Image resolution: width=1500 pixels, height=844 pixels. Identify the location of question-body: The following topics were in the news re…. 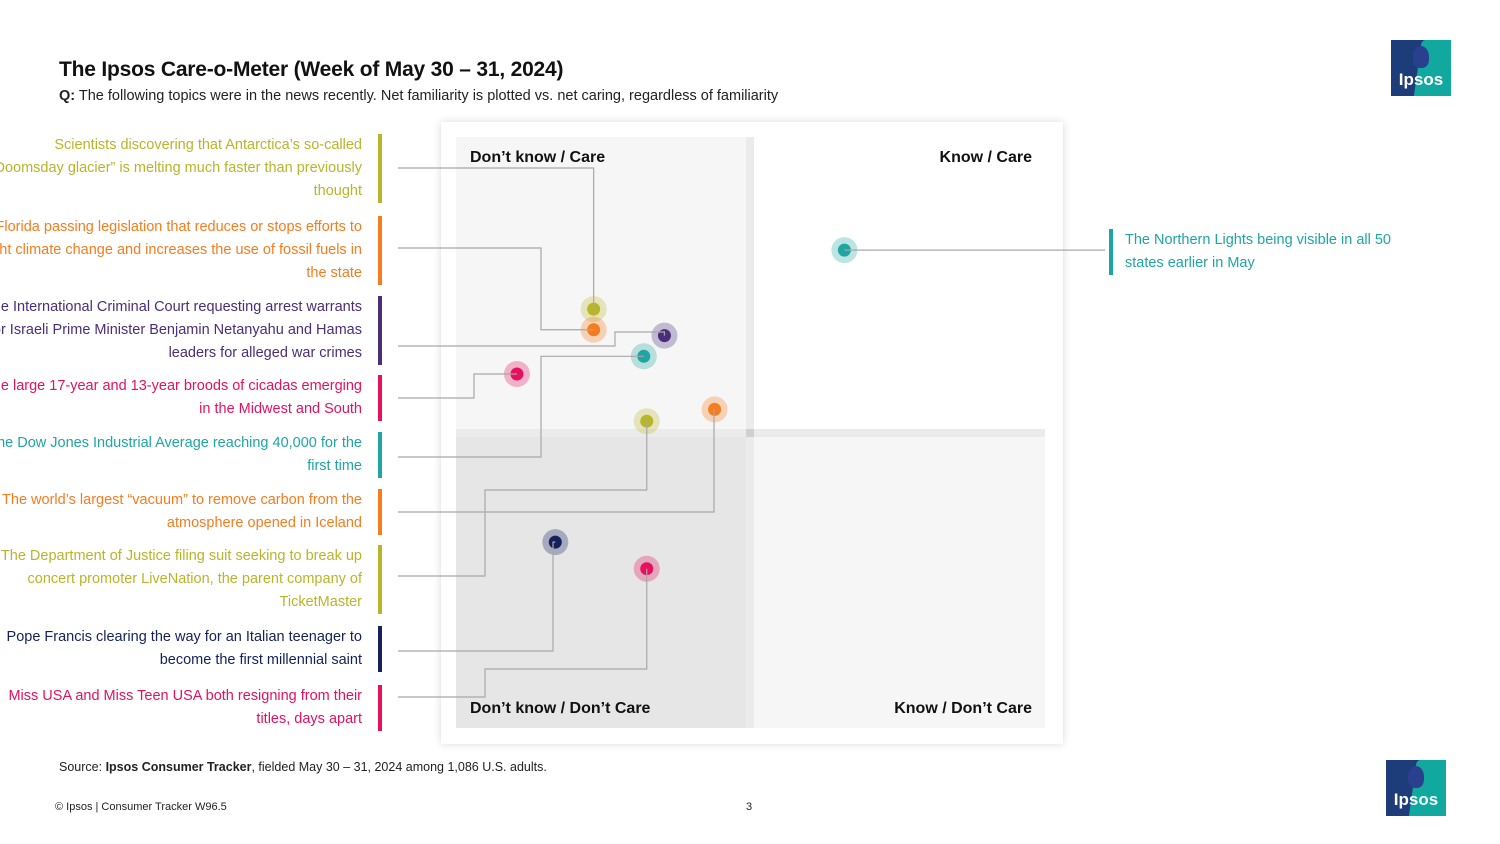
(428, 96).